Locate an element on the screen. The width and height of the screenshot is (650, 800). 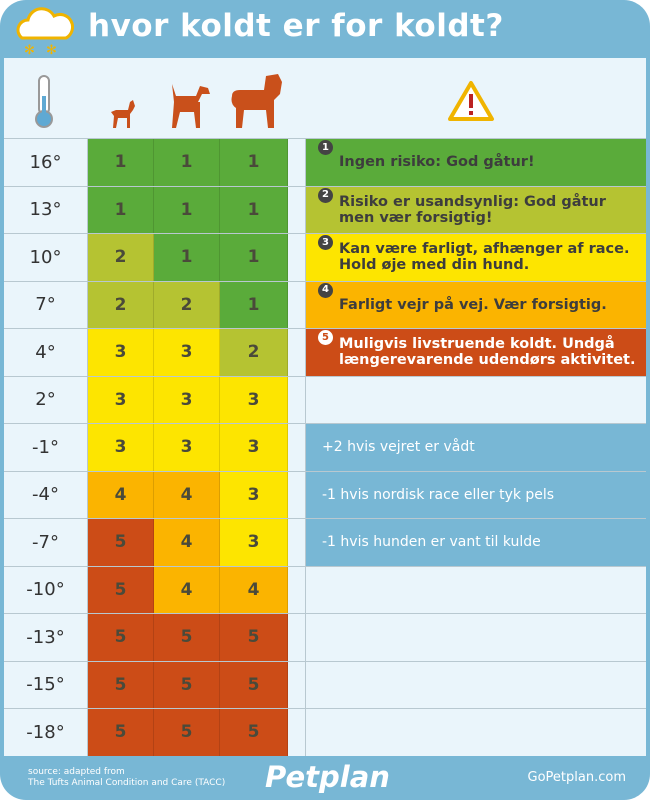
temperature-label: -13° is located at coordinates (46, 637).